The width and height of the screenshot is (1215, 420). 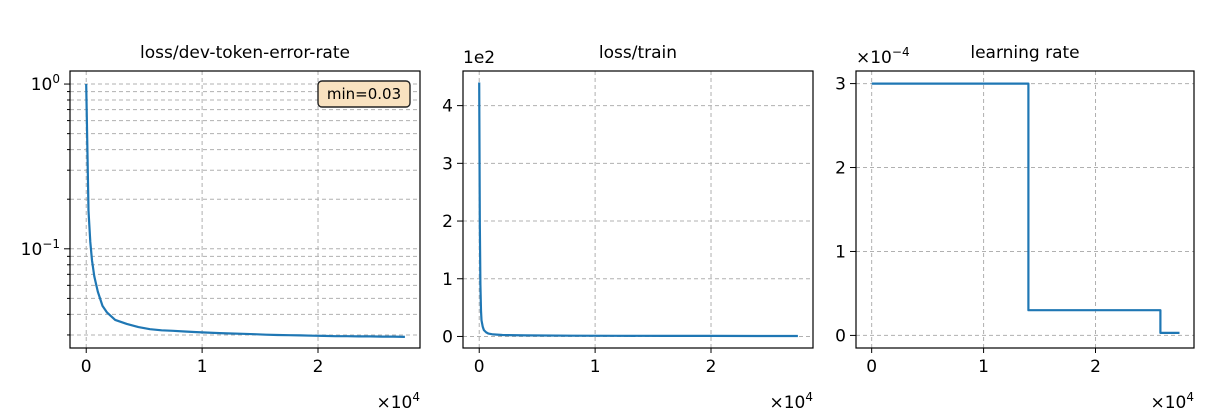 I want to click on learning-rate-y-tick-label: 3, so click(x=840, y=85).